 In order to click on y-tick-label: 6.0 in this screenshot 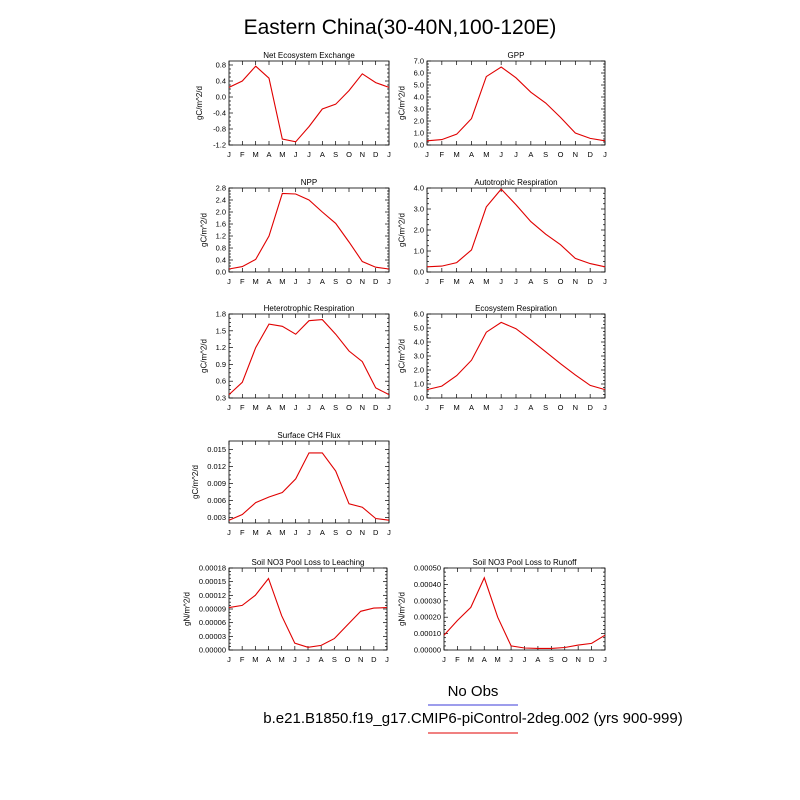, I will do `click(419, 314)`.